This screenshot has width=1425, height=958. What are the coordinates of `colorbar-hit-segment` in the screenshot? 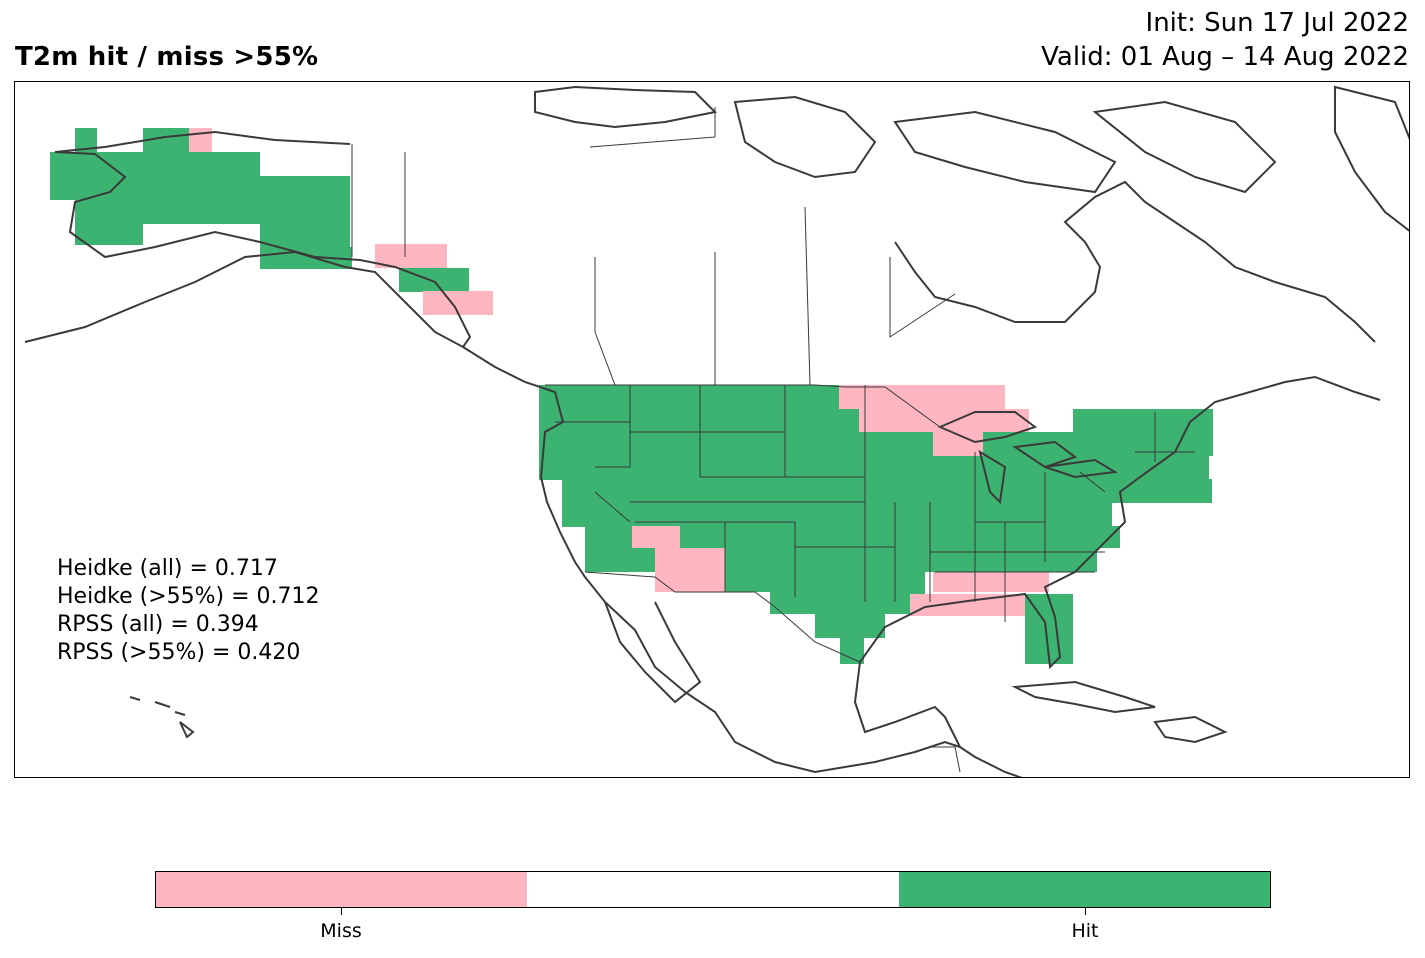 It's located at (1084, 889).